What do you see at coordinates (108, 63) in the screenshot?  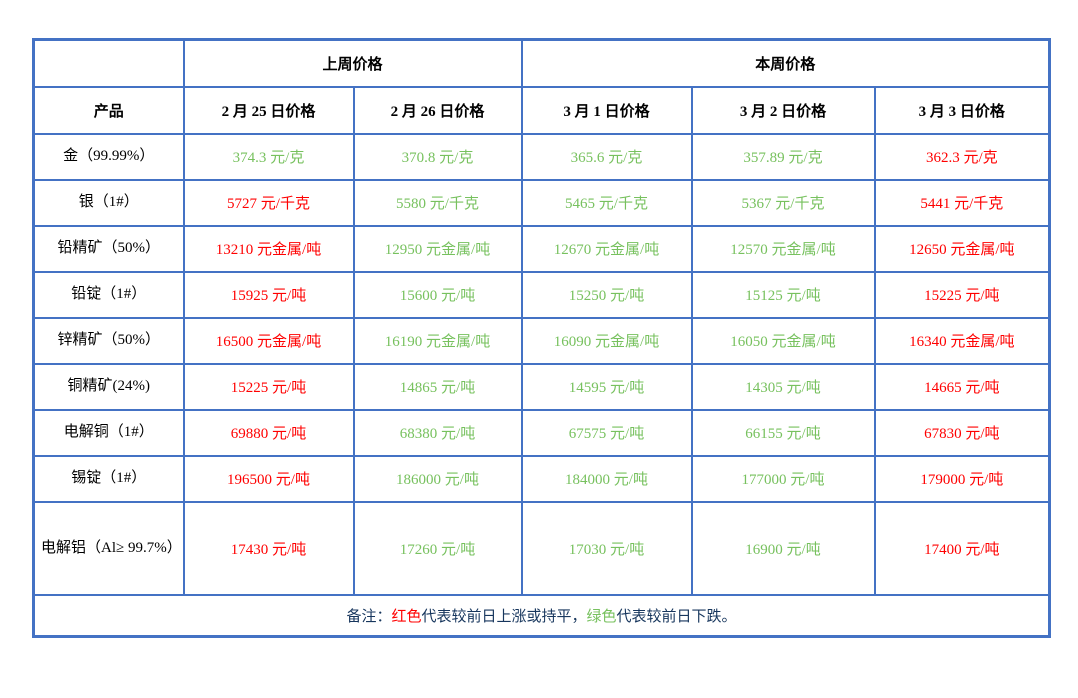 I see `corner-empty-cell` at bounding box center [108, 63].